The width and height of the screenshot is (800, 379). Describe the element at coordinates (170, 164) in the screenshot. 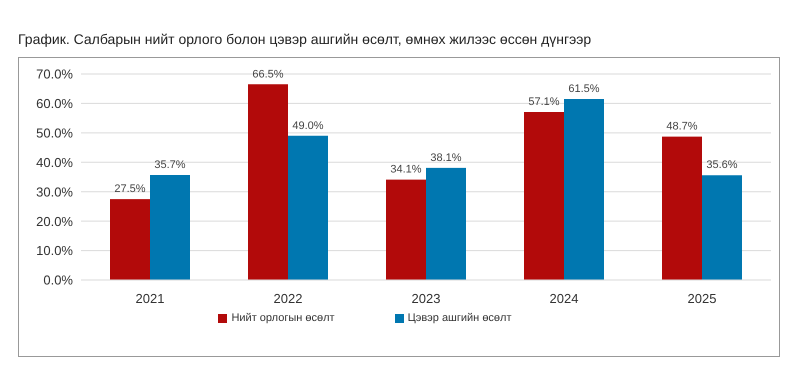

I see `data-label: 35.7%` at that location.